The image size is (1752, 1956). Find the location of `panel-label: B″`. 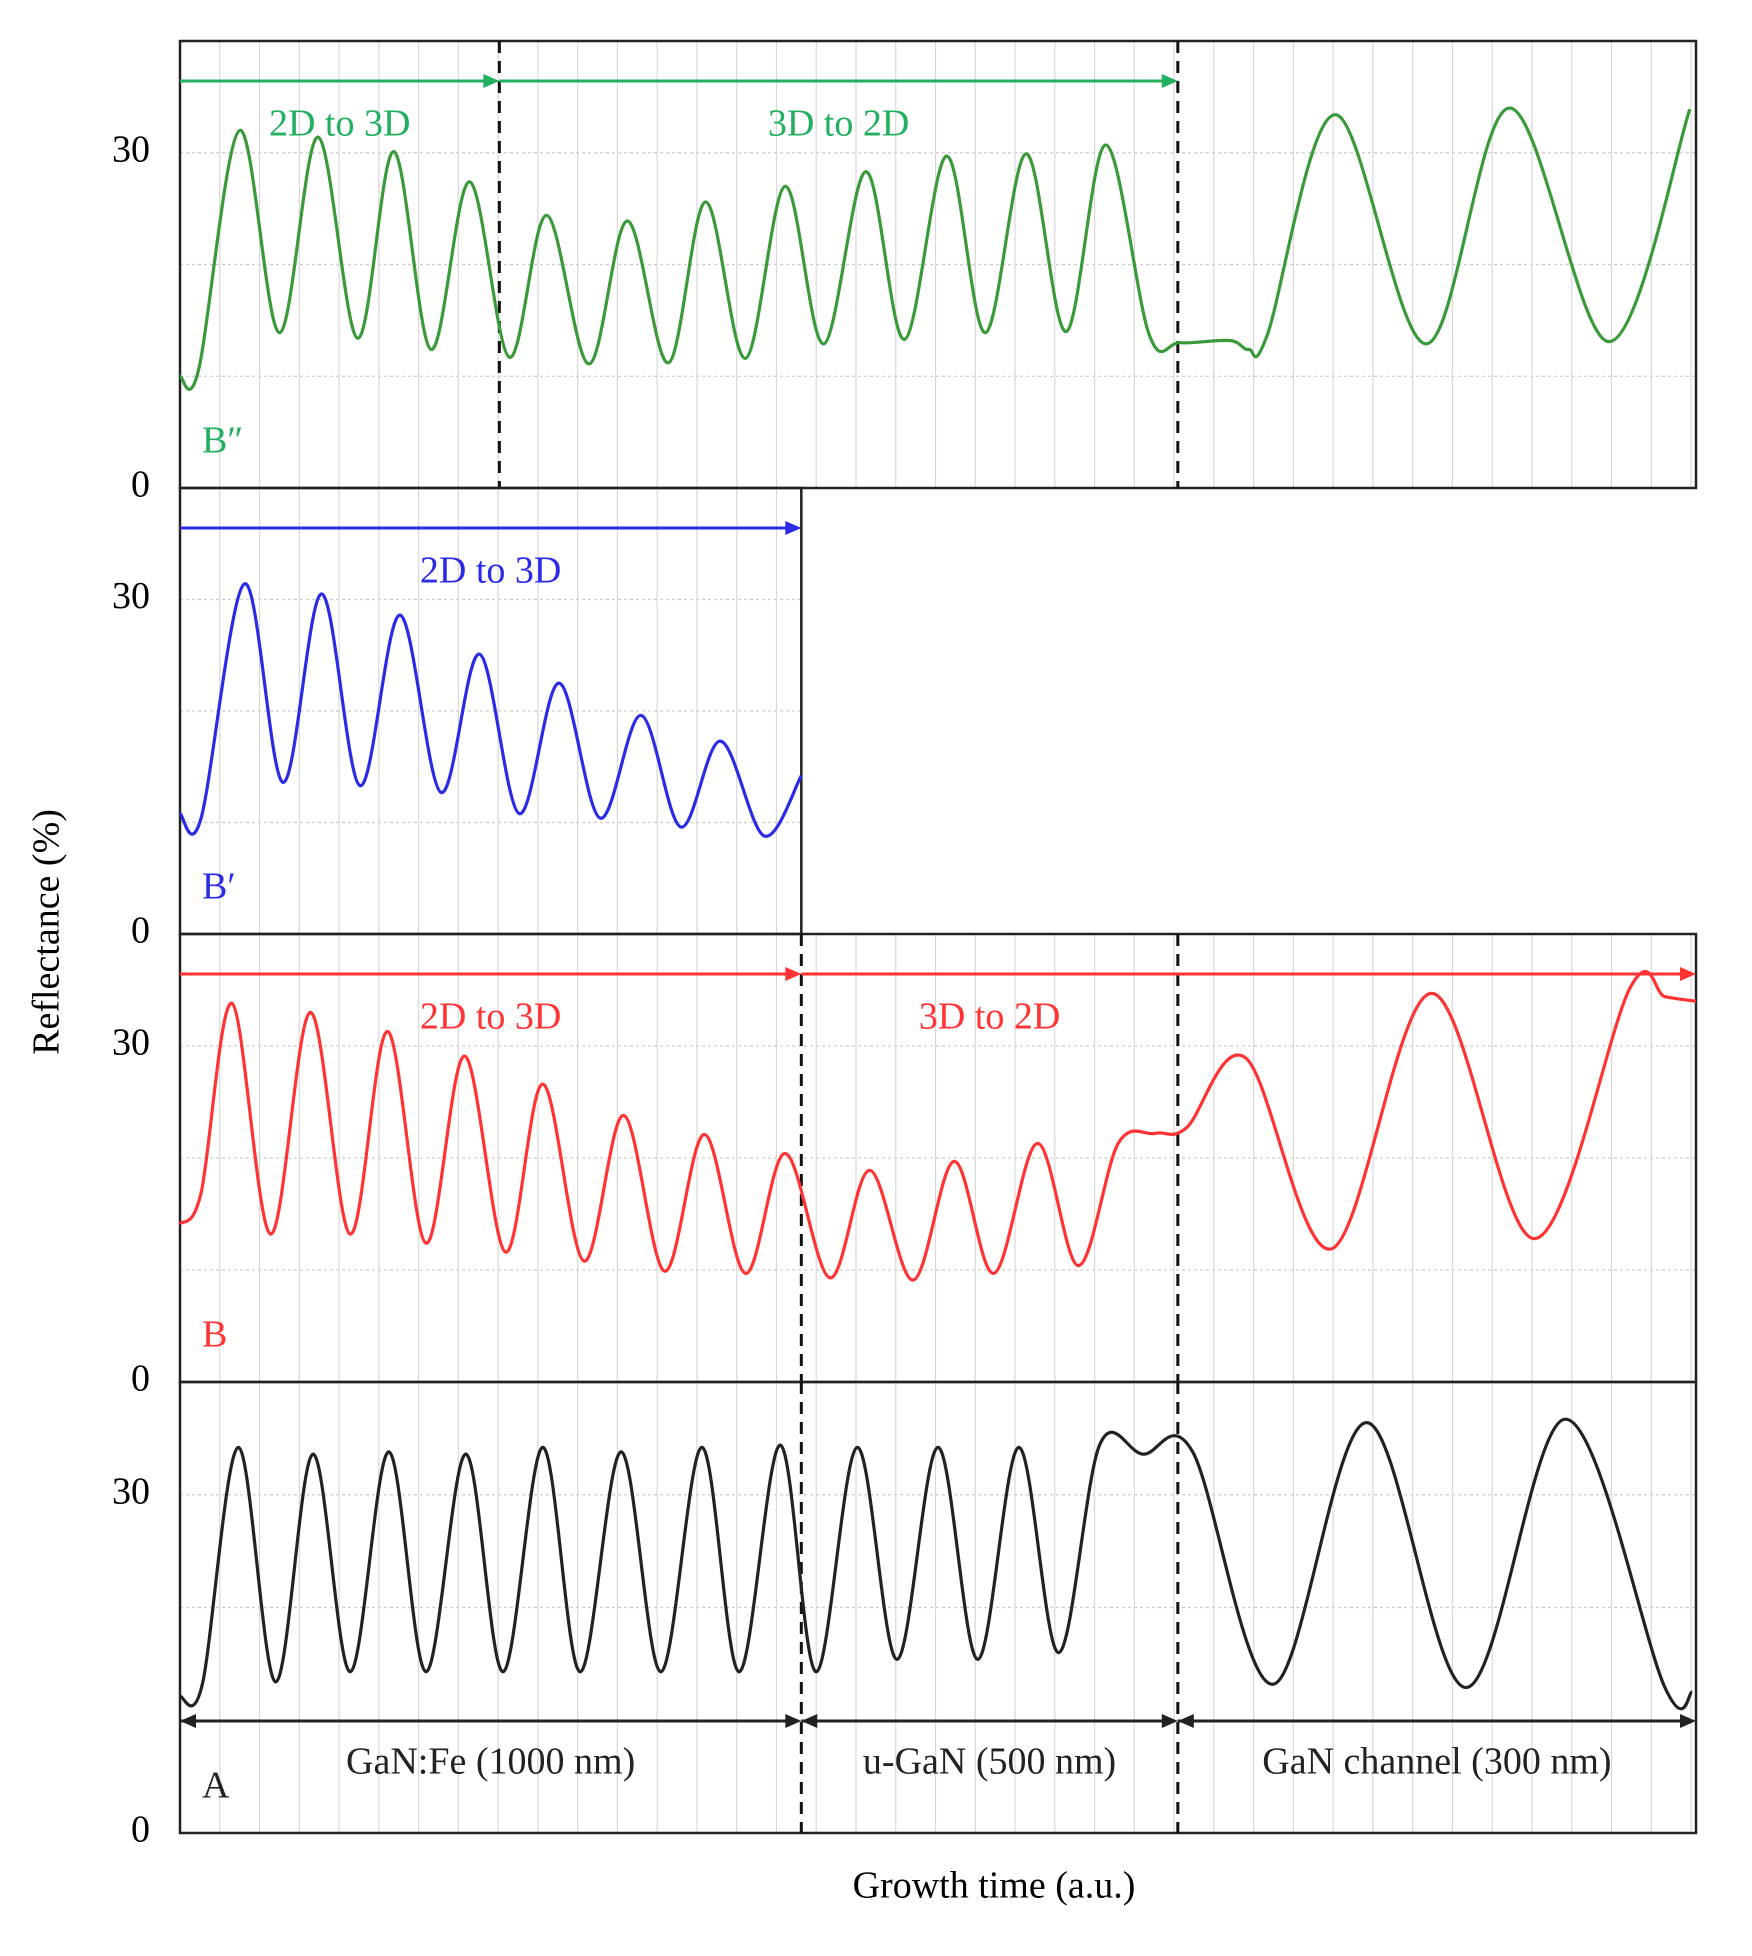

panel-label: B″ is located at coordinates (222, 441).